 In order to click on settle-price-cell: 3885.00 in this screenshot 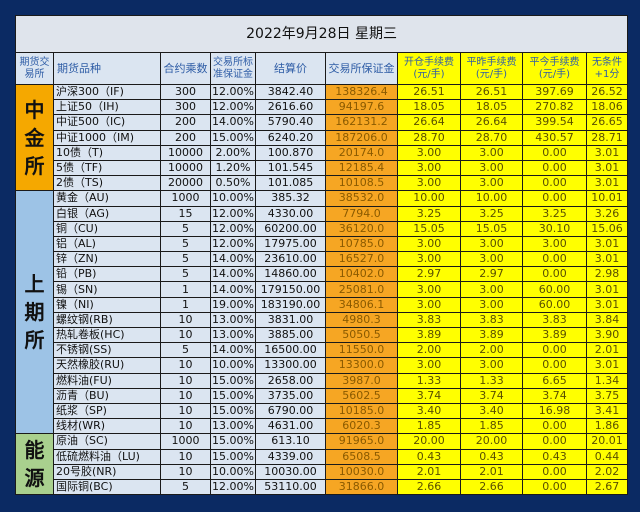, I will do `click(290, 335)`.